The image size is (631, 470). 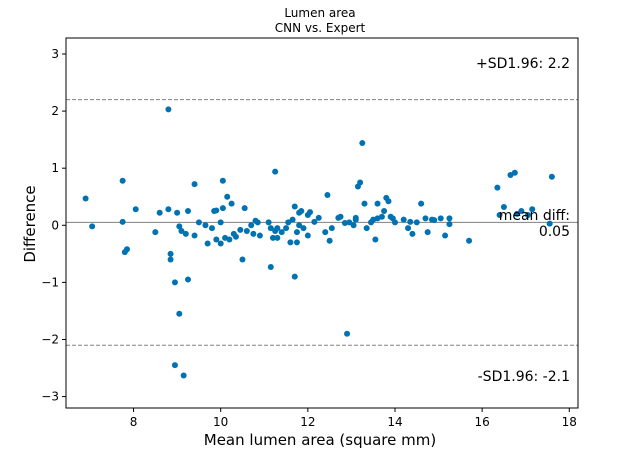 I want to click on y-tick-label: 0, so click(x=55, y=225).